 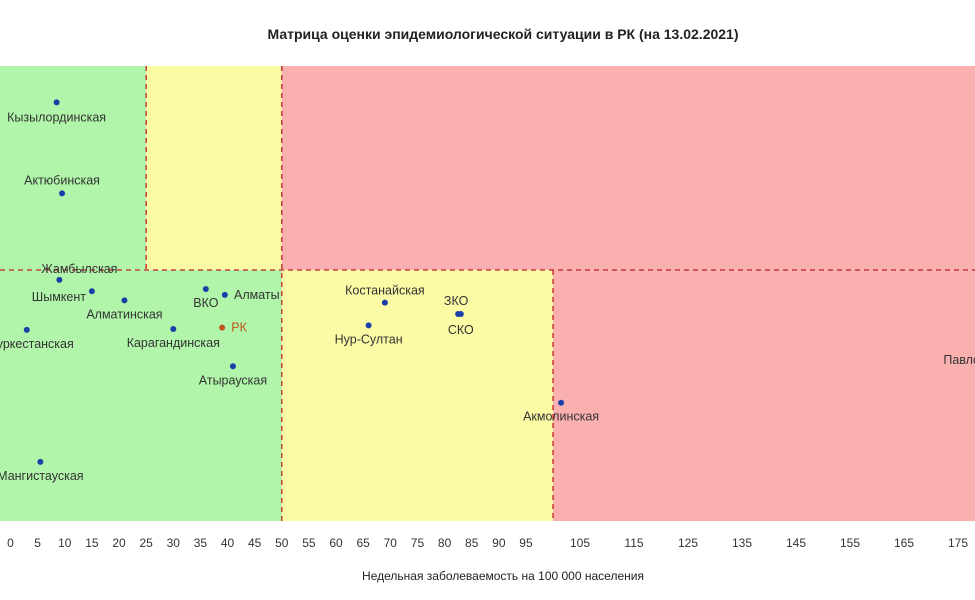 I want to click on x-tick-label: 105, so click(x=580, y=543).